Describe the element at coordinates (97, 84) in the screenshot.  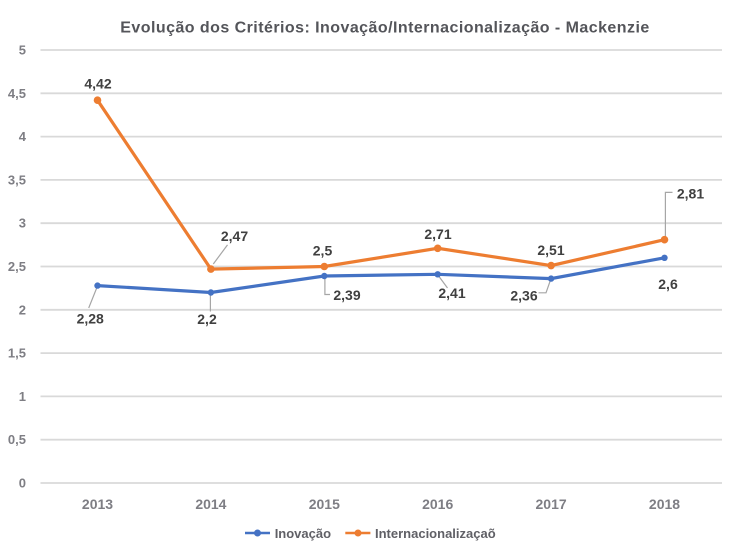
I see `svg-text: 4,42` at that location.